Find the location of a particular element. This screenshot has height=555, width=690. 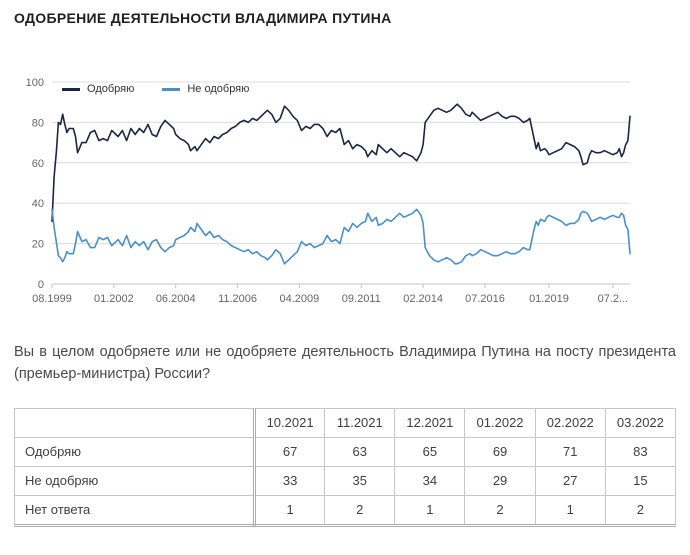

row-label: Нет ответа is located at coordinates (135, 510).